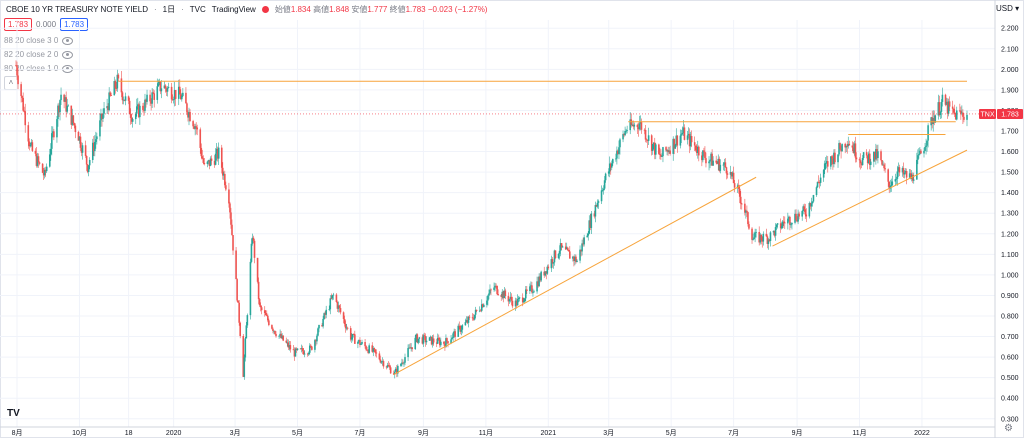  I want to click on symbol-title: CBOE 10 YR TREASURY NOTE YIELD, so click(77, 9).